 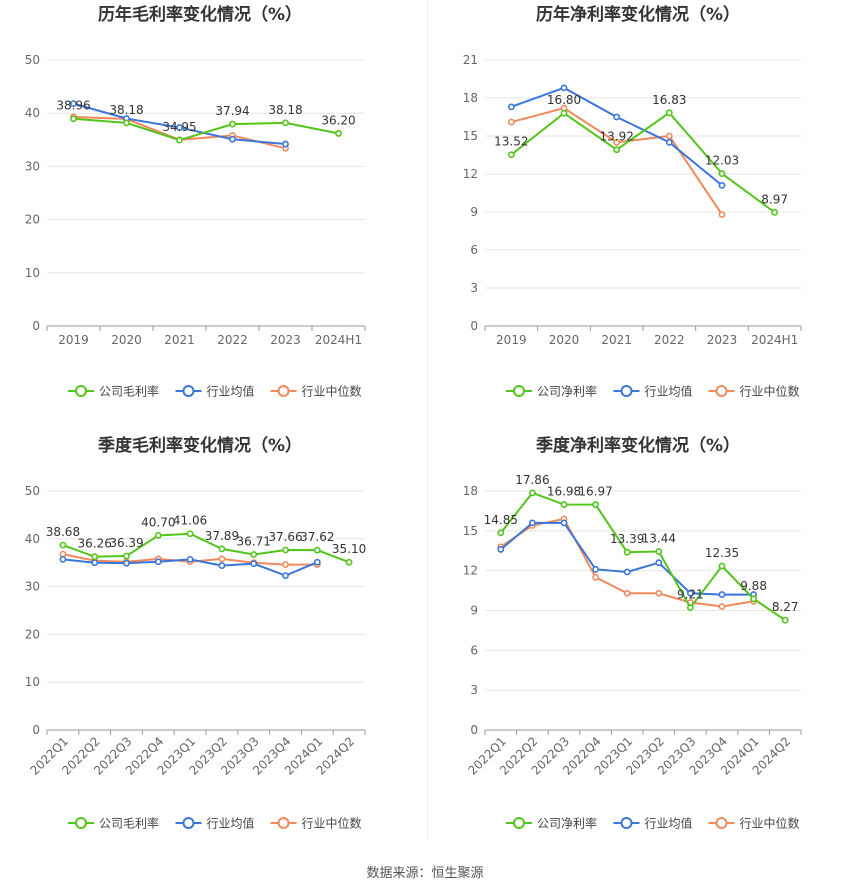 What do you see at coordinates (200, 445) in the screenshot?
I see `chart-title: 季度毛利率变化情况（%）` at bounding box center [200, 445].